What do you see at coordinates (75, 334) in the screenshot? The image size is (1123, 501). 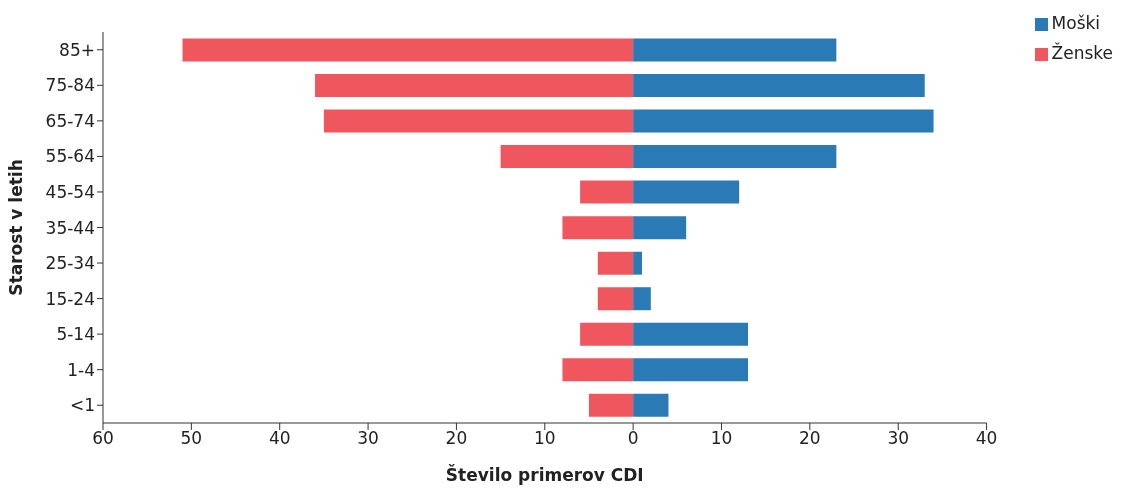 I see `y-tick-label: 5-14` at bounding box center [75, 334].